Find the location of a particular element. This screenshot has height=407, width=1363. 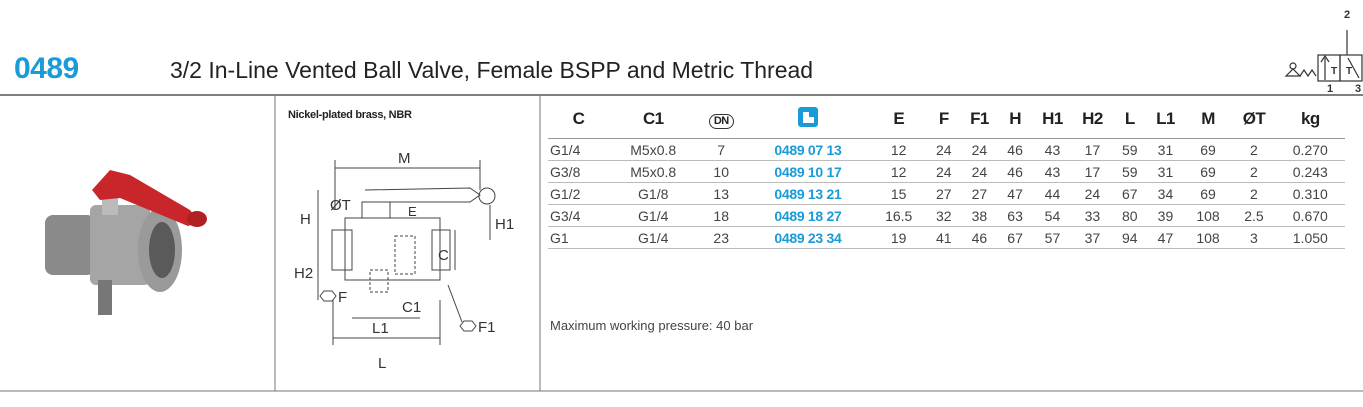

cell: 33 is located at coordinates (1092, 215).